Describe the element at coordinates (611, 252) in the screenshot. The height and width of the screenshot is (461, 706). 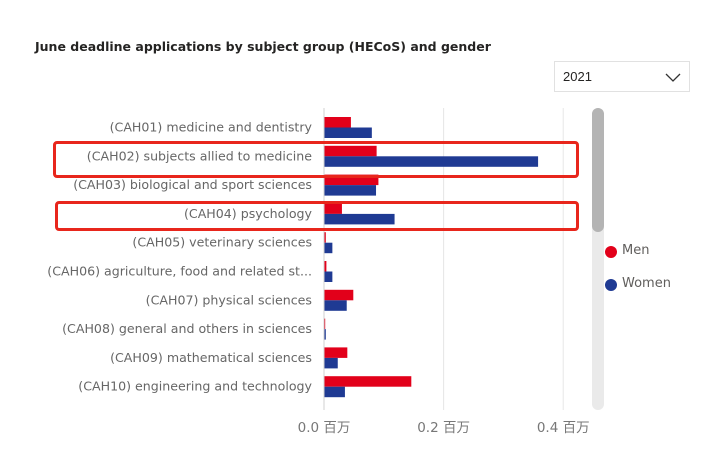
I see `legend-swatch-men` at that location.